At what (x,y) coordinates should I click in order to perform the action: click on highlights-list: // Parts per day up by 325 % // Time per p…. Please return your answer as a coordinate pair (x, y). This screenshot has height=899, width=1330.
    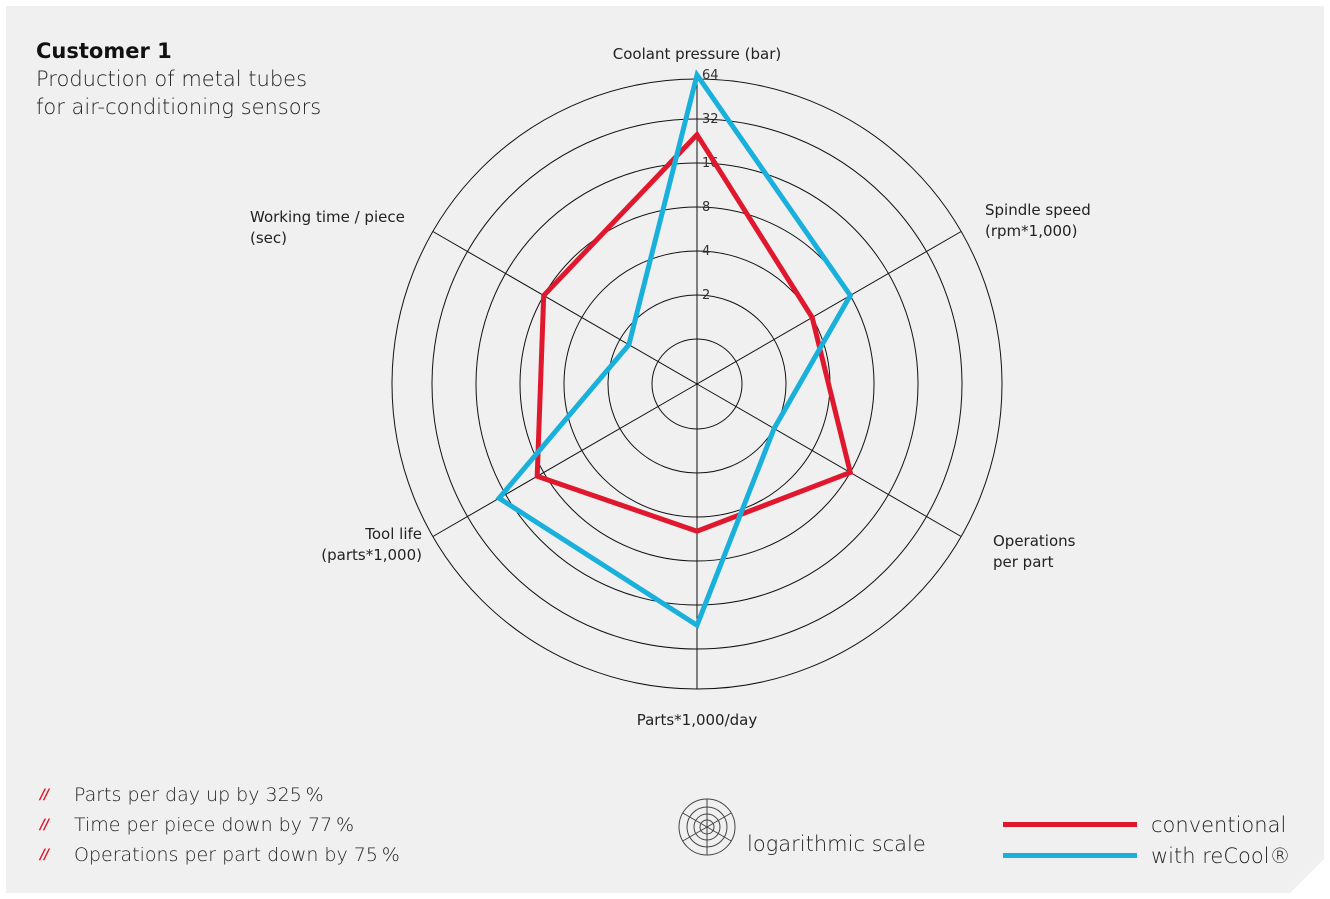
    Looking at the image, I should click on (220, 825).